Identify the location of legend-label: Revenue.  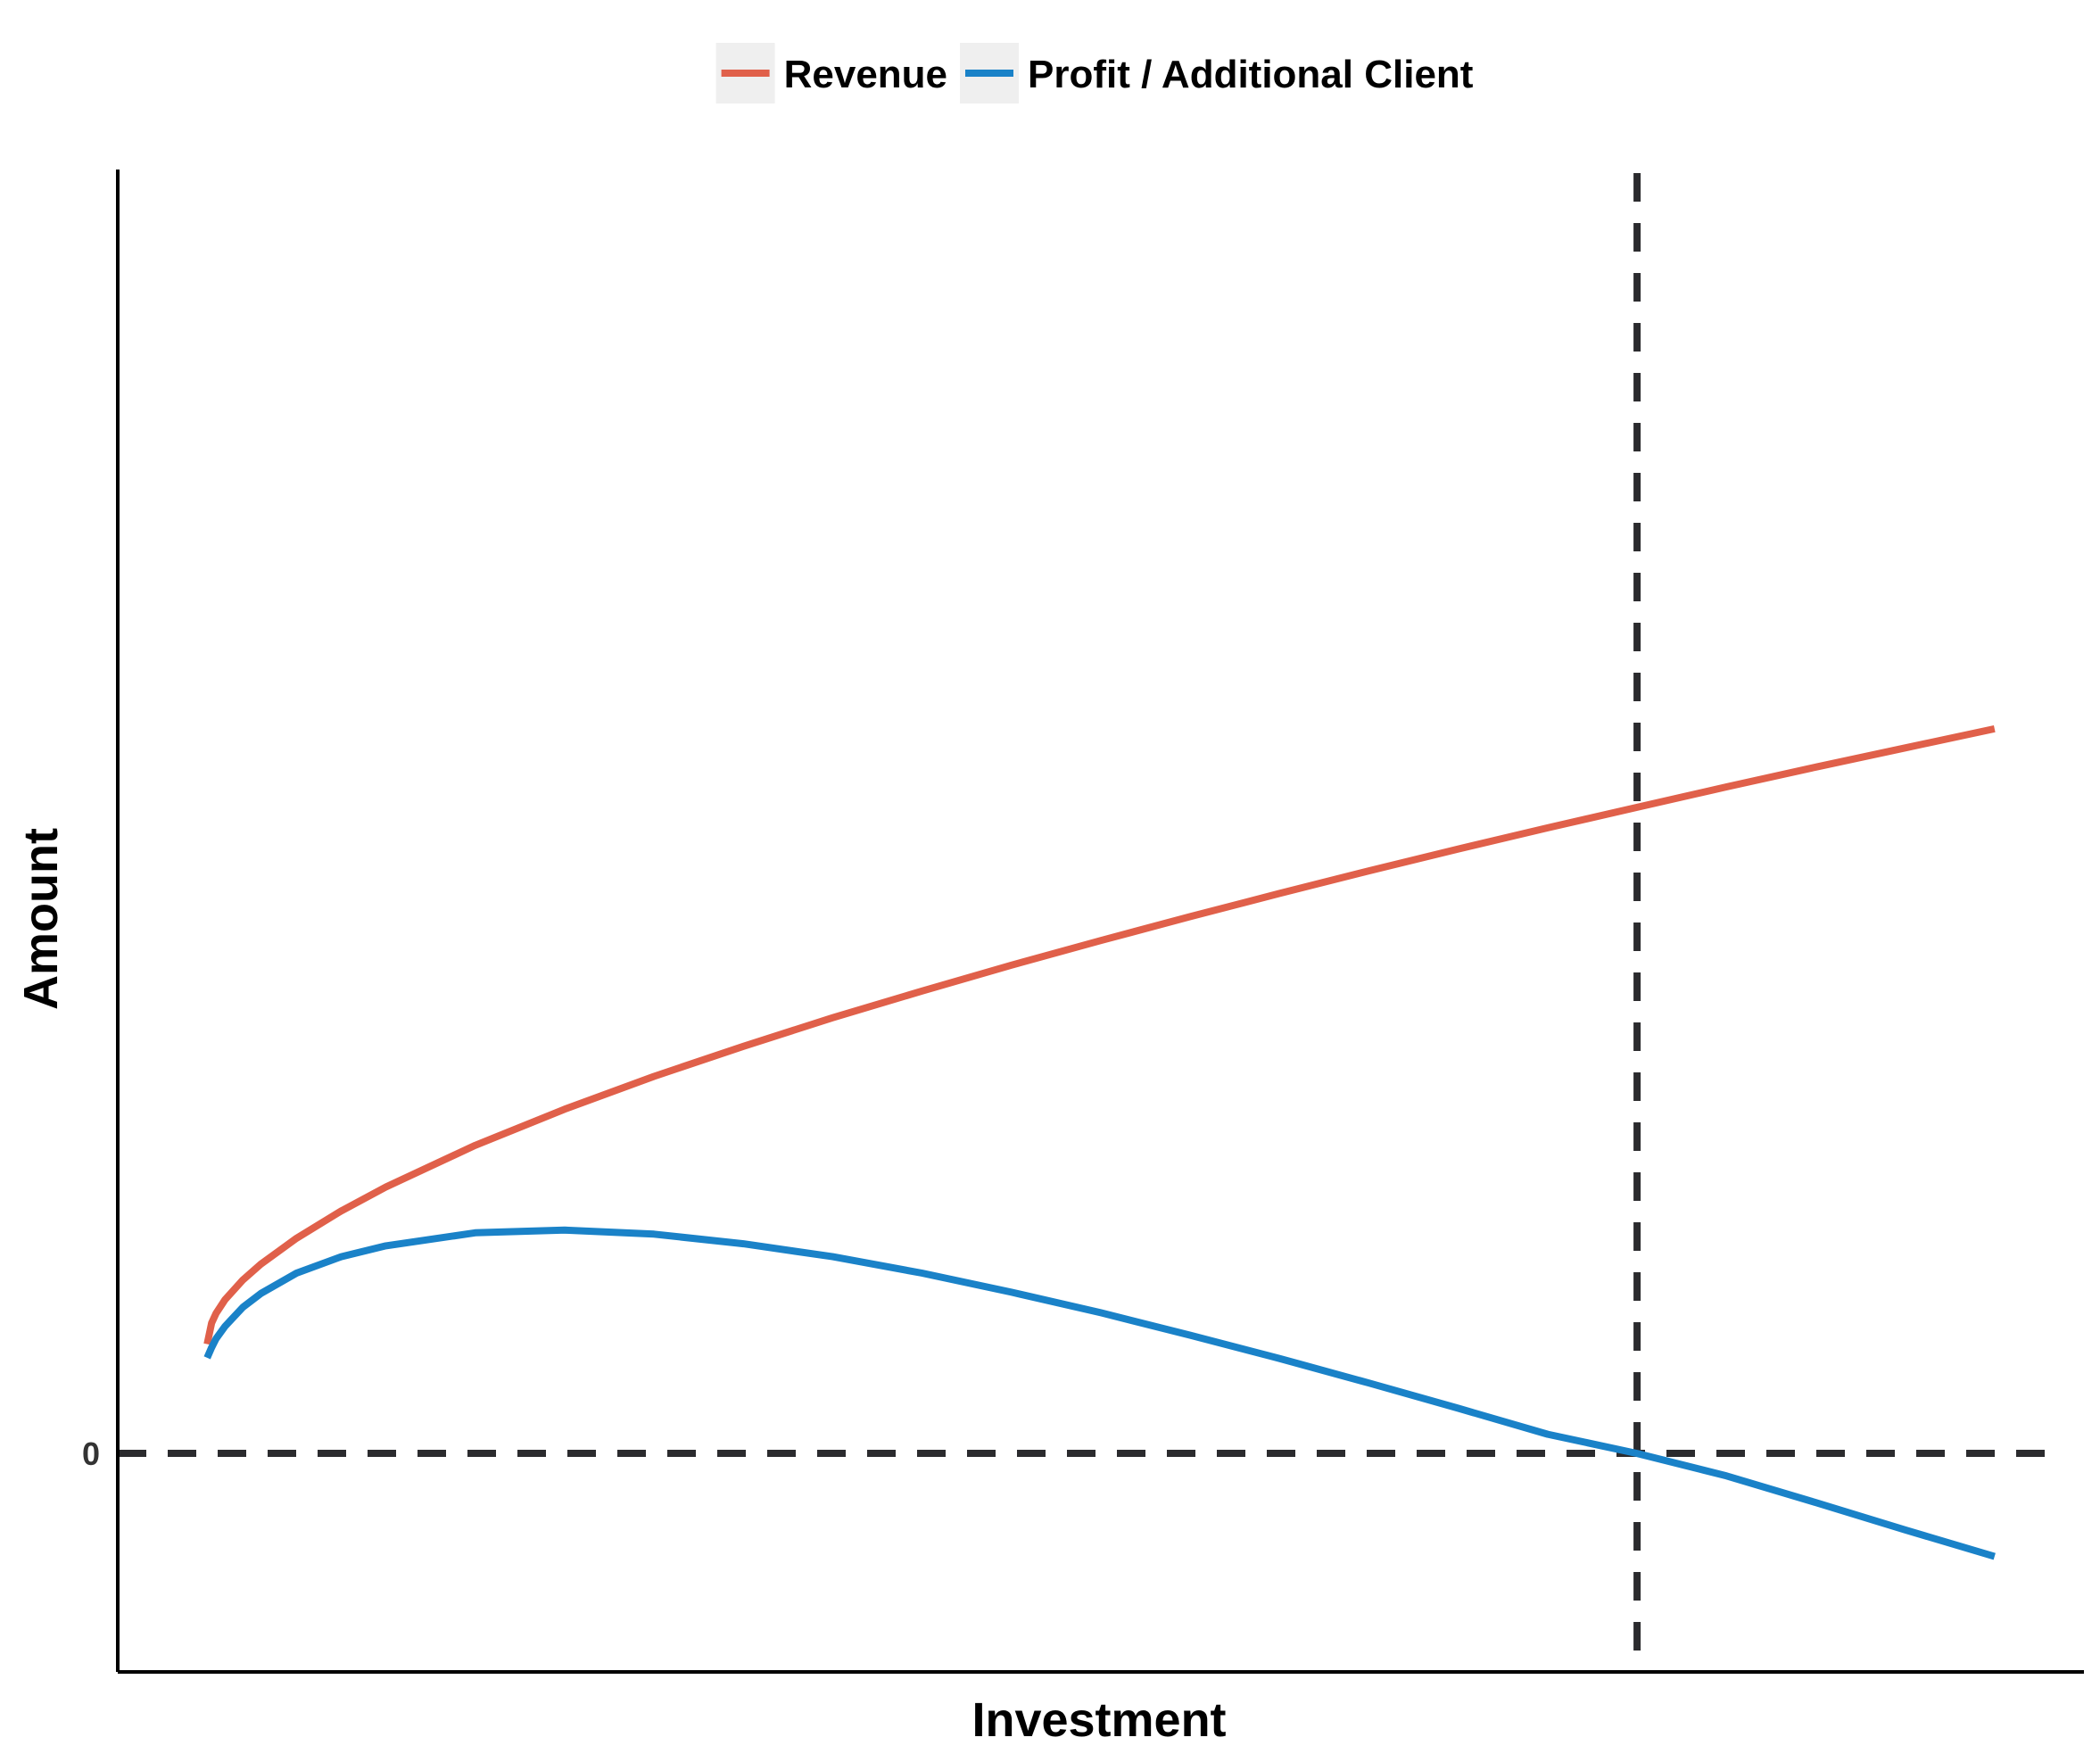
(865, 74).